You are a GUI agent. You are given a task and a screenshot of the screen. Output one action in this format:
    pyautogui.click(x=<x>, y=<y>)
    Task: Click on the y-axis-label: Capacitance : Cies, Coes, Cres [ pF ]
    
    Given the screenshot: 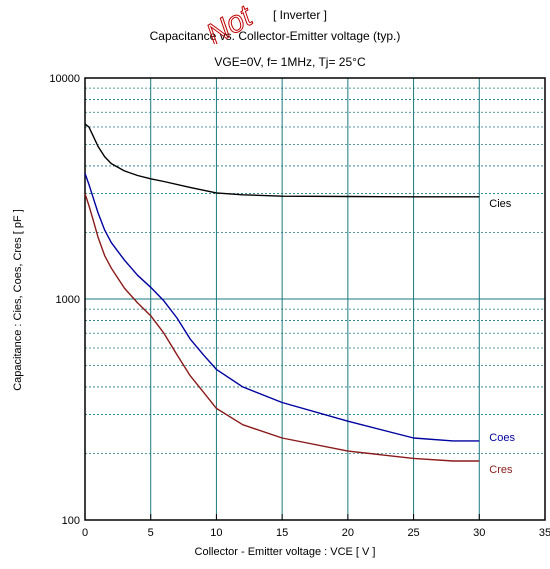 What is the action you would take?
    pyautogui.click(x=18, y=300)
    